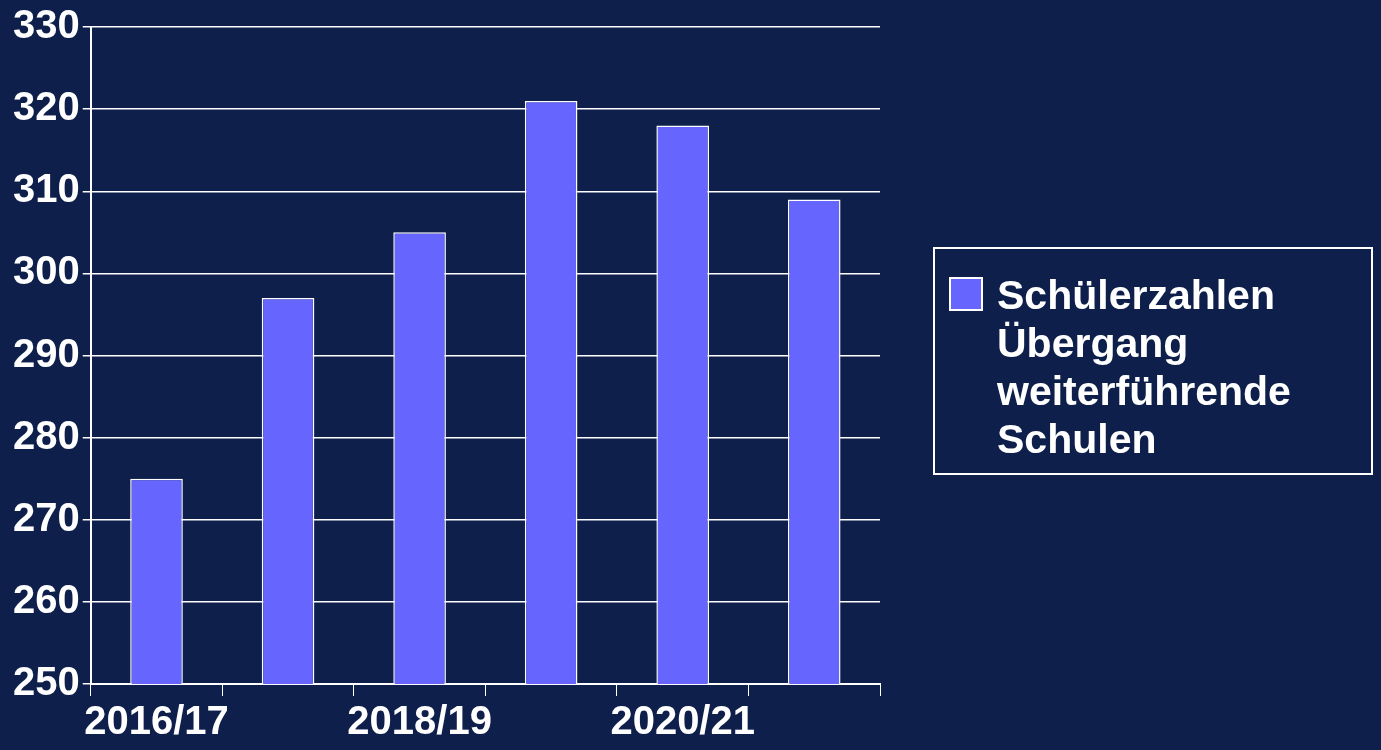 Image resolution: width=1381 pixels, height=750 pixels. What do you see at coordinates (156, 720) in the screenshot?
I see `x-tick-label: 2016/17` at bounding box center [156, 720].